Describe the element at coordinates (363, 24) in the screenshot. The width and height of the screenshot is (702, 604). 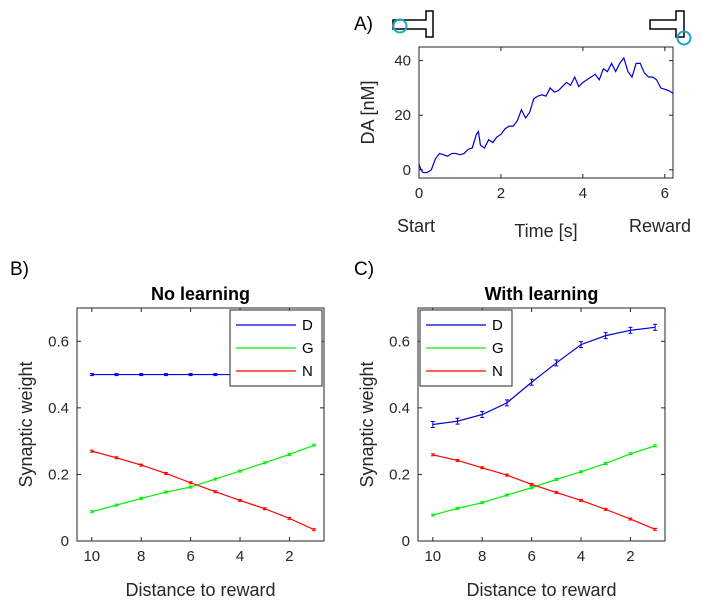
I see `panel-label: A)` at that location.